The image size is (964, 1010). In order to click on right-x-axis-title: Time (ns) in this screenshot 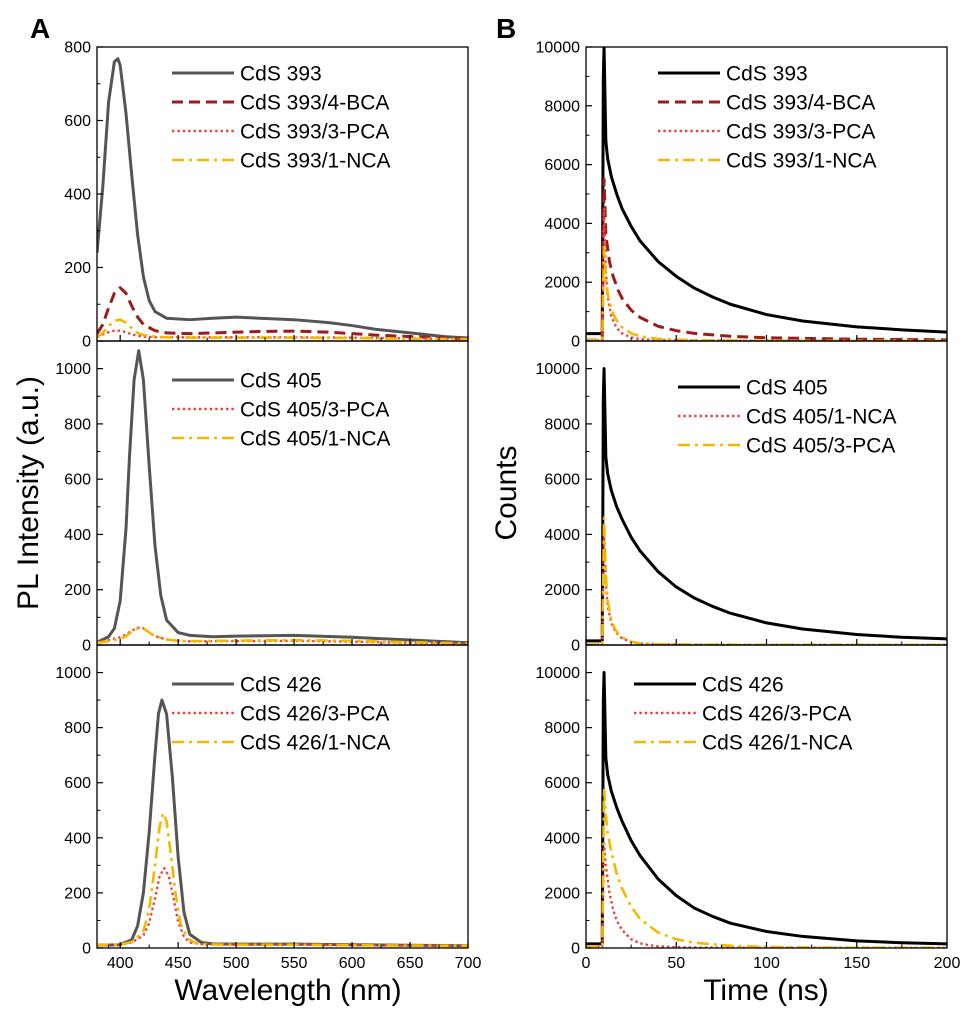, I will do `click(766, 990)`.